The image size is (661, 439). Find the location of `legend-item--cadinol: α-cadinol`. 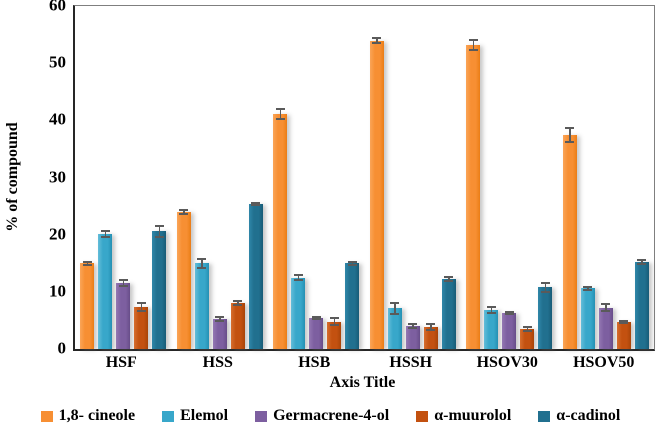

legend-item--cadinol: α-cadinol is located at coordinates (579, 416).